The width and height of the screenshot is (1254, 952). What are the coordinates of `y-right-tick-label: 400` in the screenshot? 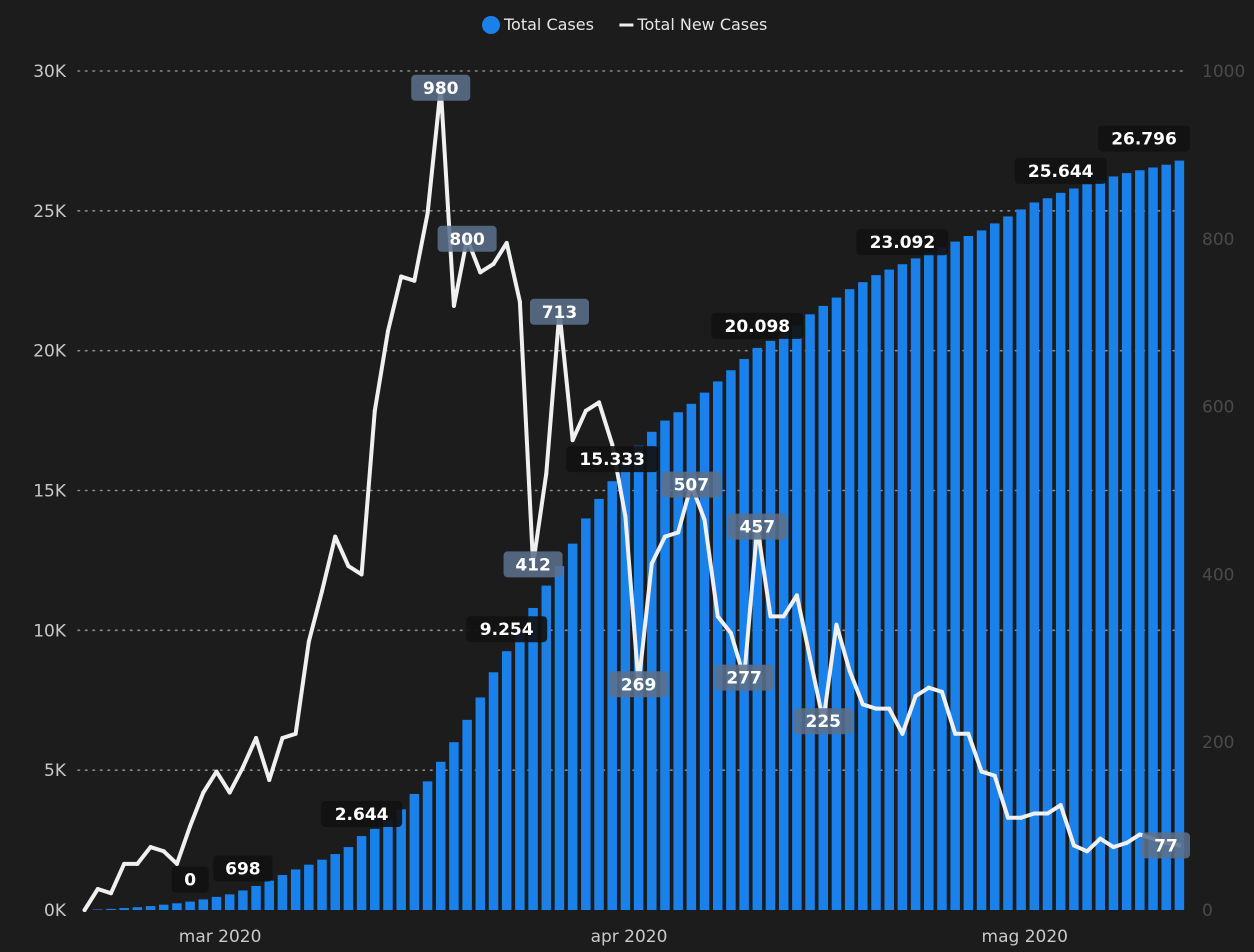 It's located at (1218, 575).